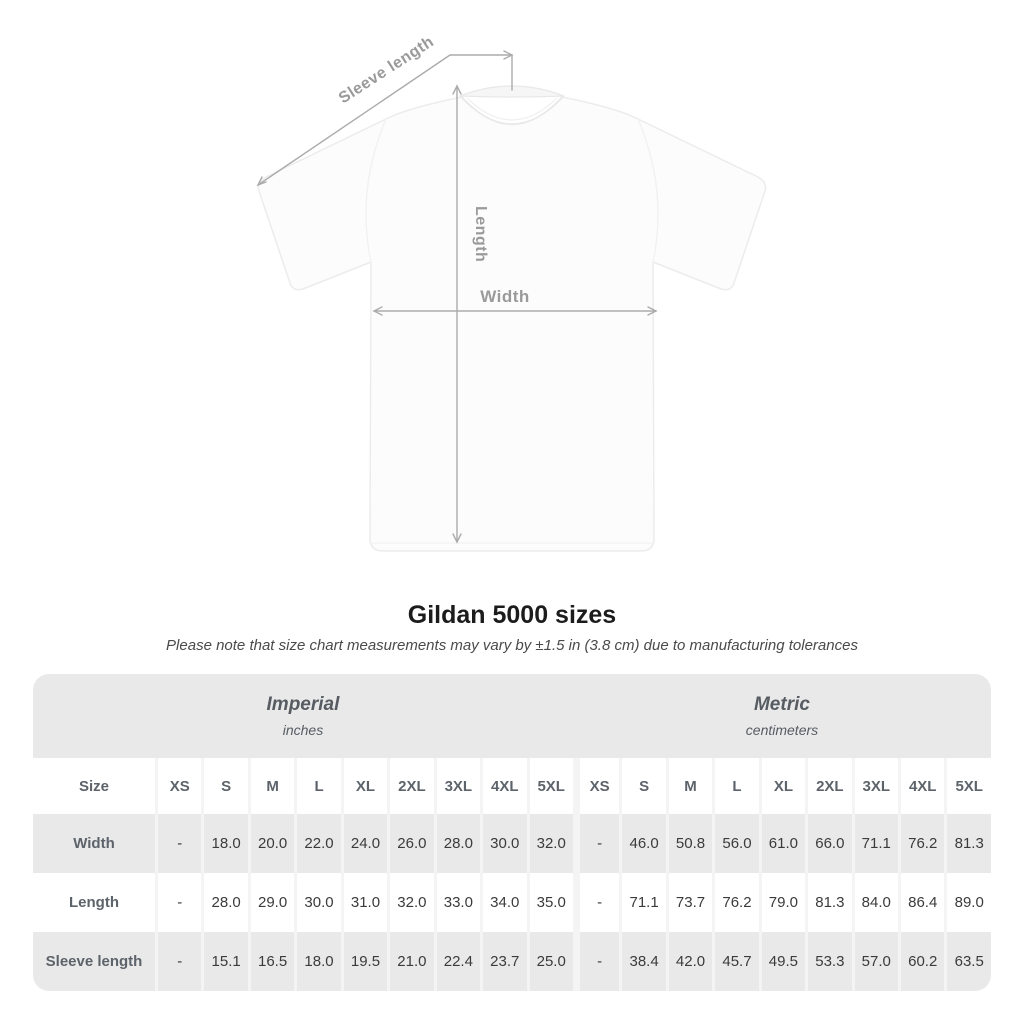  I want to click on collar-outer-seam, so click(512, 110).